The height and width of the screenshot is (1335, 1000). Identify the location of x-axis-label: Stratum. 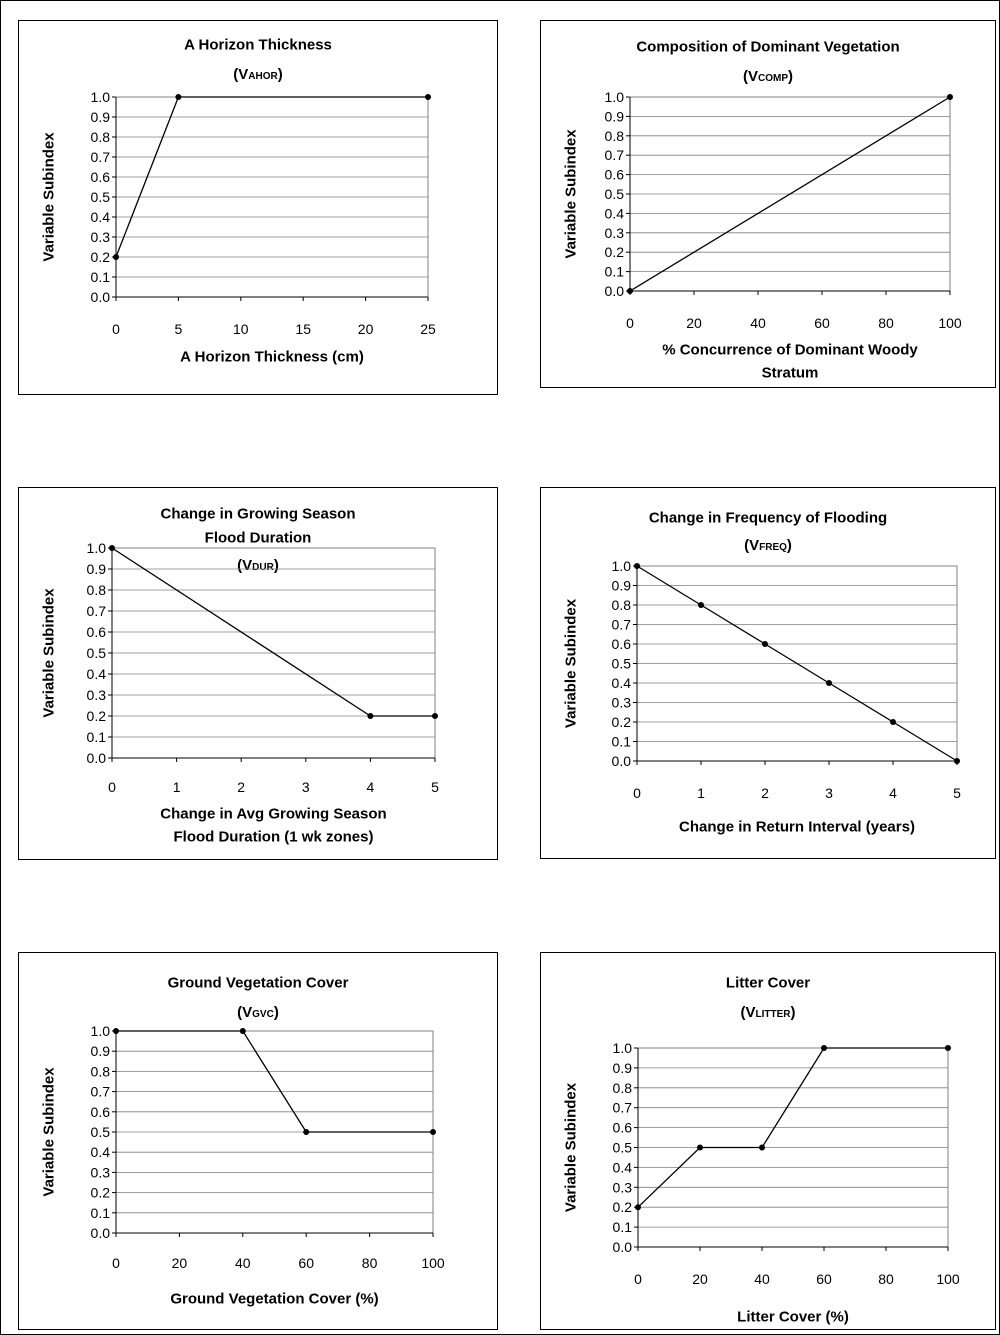
(790, 373).